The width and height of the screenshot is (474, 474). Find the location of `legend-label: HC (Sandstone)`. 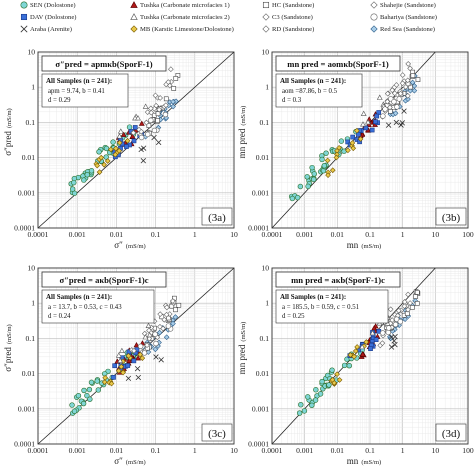

legend-label: HC (Sandstone) is located at coordinates (293, 5).